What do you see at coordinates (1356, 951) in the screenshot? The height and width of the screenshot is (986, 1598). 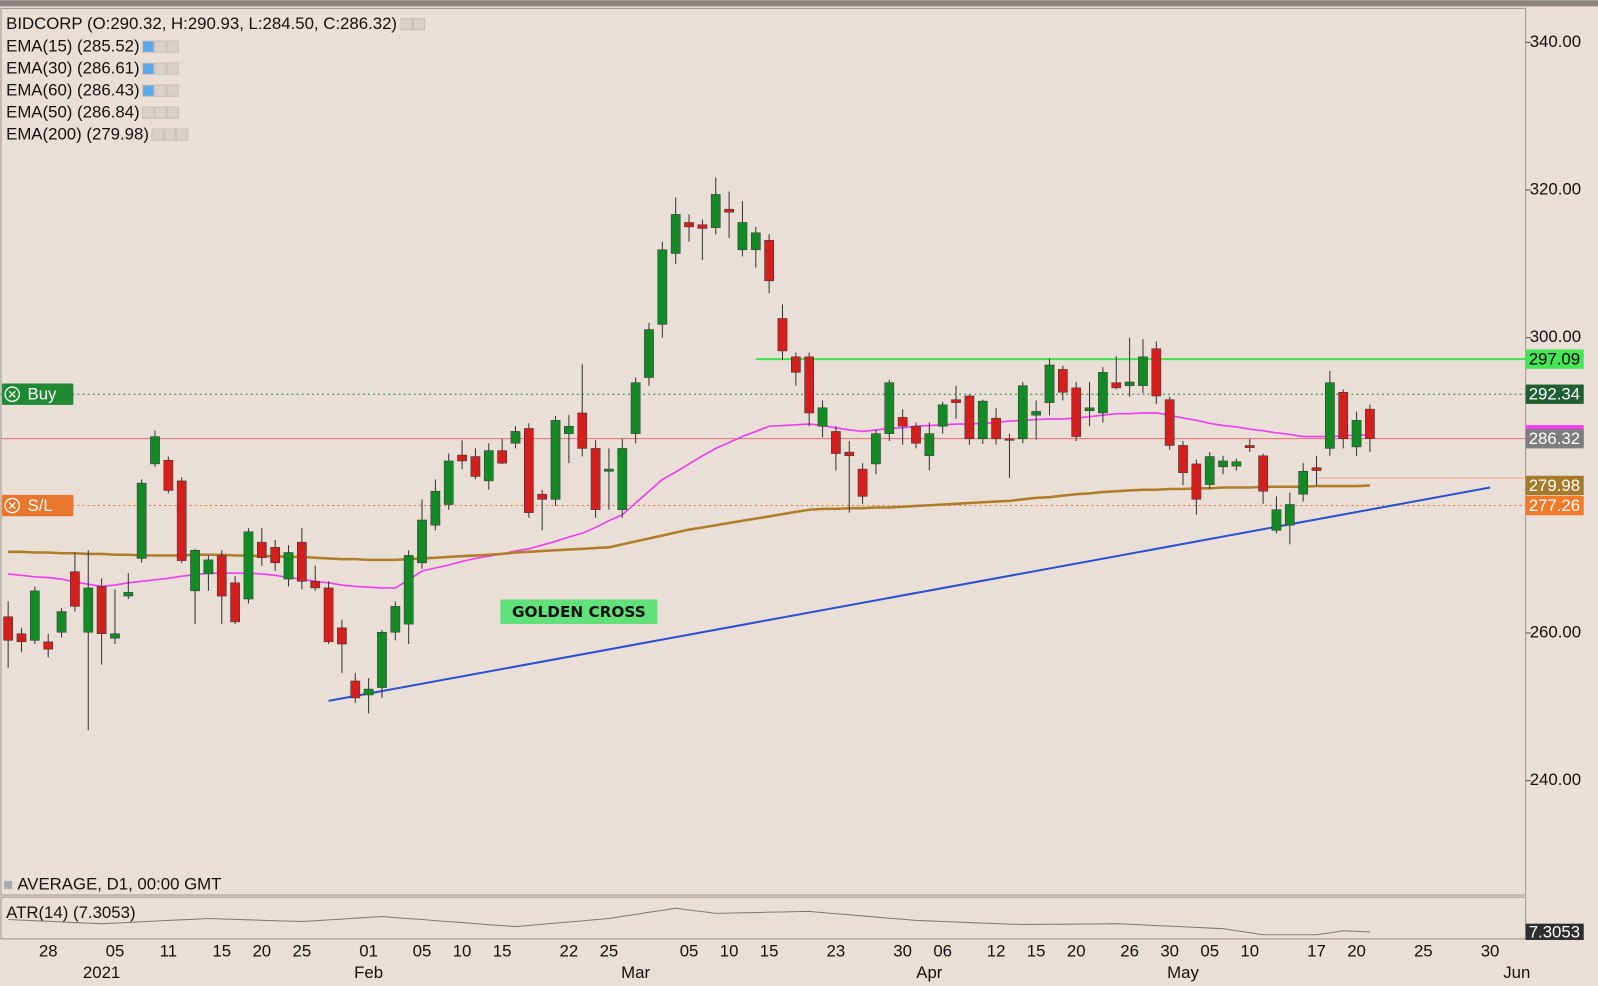 I see `x-tick-label: 20` at bounding box center [1356, 951].